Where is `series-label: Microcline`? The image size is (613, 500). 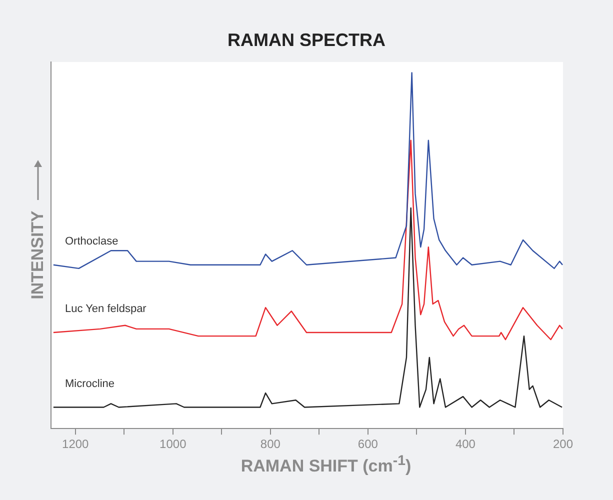 series-label: Microcline is located at coordinates (90, 384).